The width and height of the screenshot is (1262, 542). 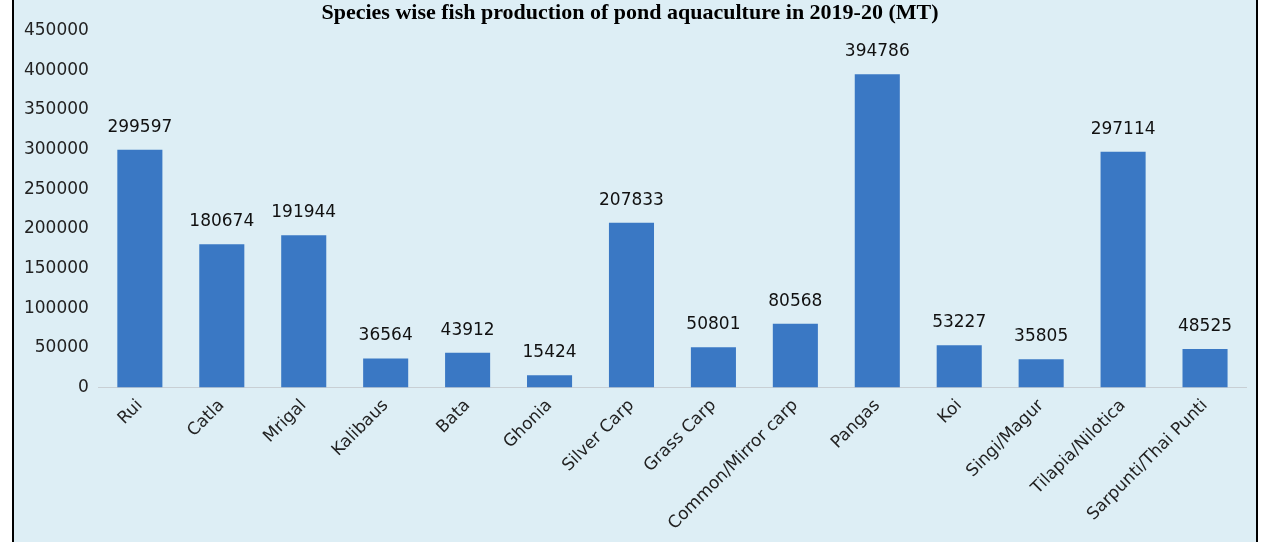 What do you see at coordinates (304, 211) in the screenshot?
I see `data-label: 191944` at bounding box center [304, 211].